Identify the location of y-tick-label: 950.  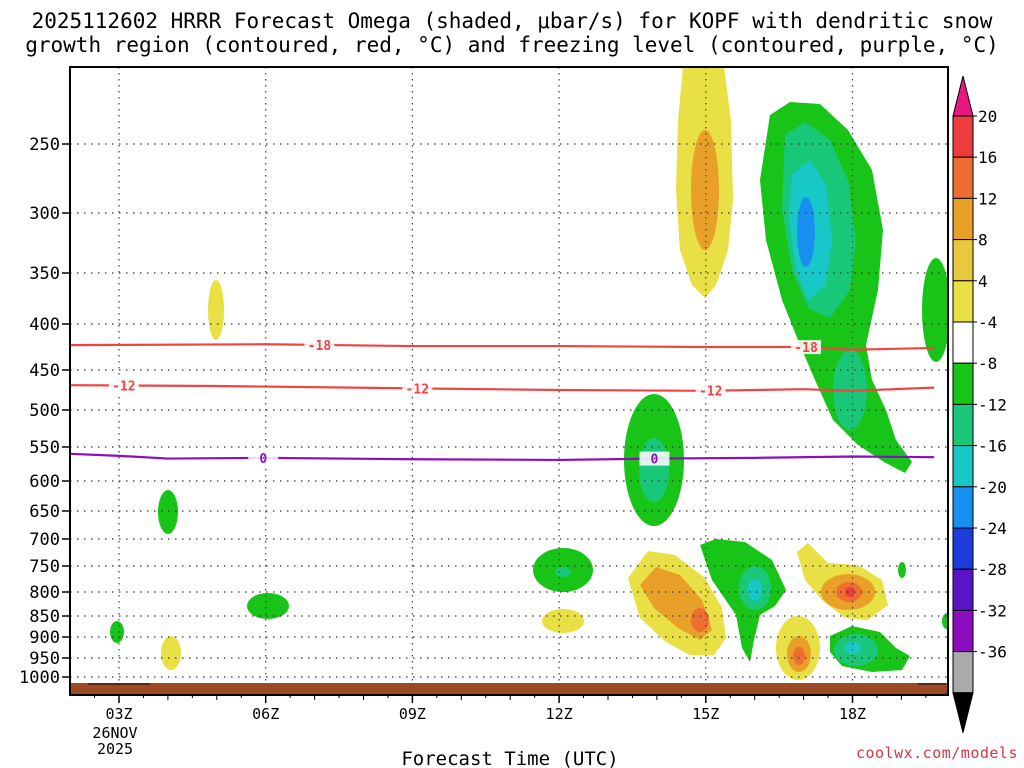
(44, 659).